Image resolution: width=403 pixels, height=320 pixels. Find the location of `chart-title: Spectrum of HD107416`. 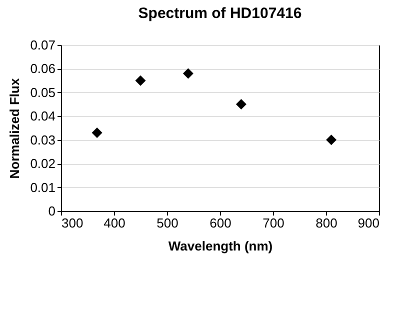

chart-title: Spectrum of HD107416 is located at coordinates (220, 13).